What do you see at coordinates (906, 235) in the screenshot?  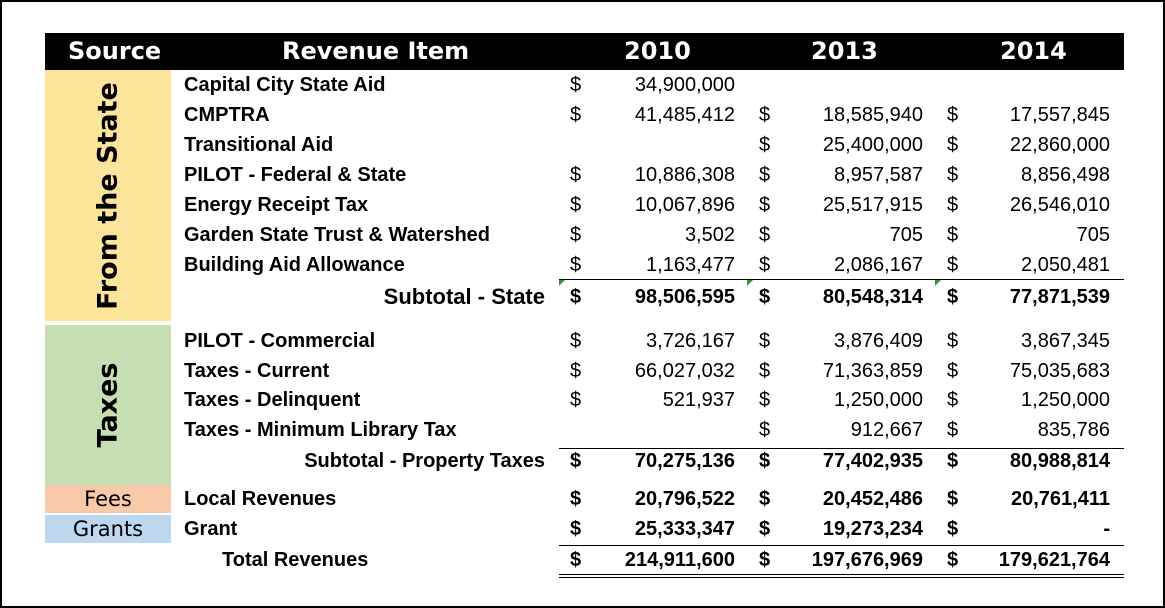 I see `value-2013: 705` at bounding box center [906, 235].